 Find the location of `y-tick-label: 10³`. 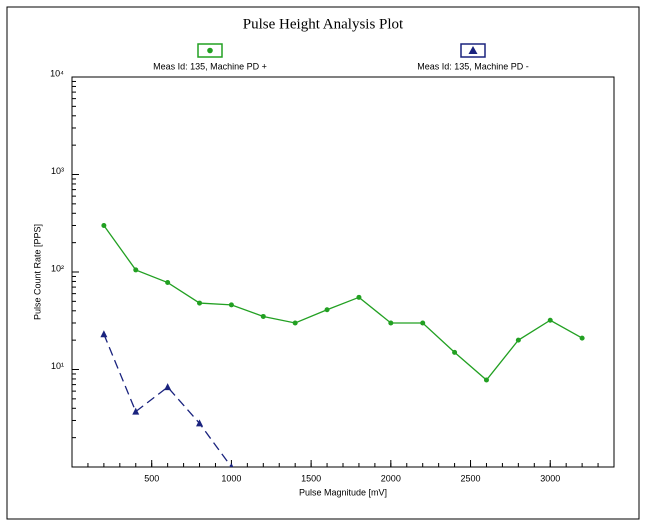

y-tick-label: 10³ is located at coordinates (57, 171).